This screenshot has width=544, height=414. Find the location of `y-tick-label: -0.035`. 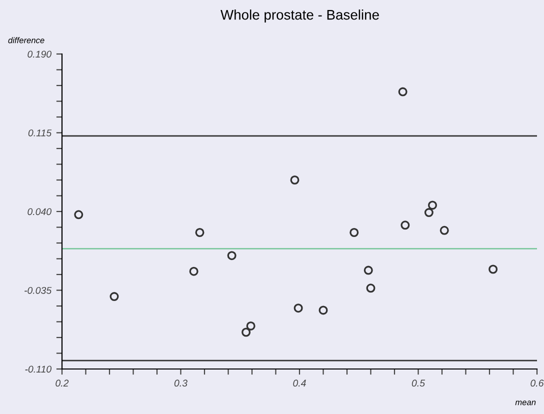

y-tick-label: -0.035 is located at coordinates (38, 290).